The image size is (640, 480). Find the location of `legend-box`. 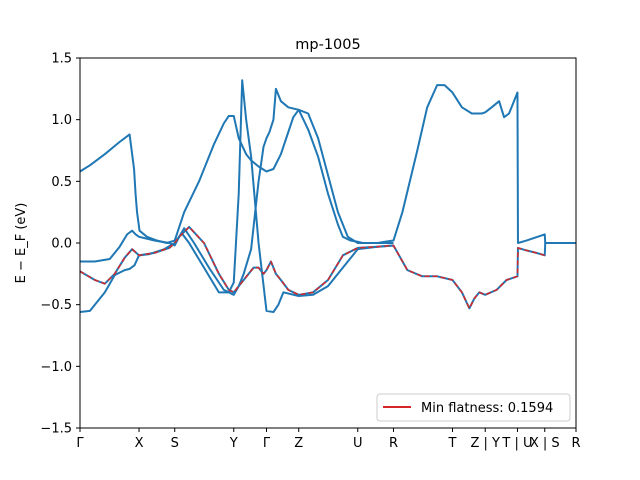

legend-box is located at coordinates (473, 407).